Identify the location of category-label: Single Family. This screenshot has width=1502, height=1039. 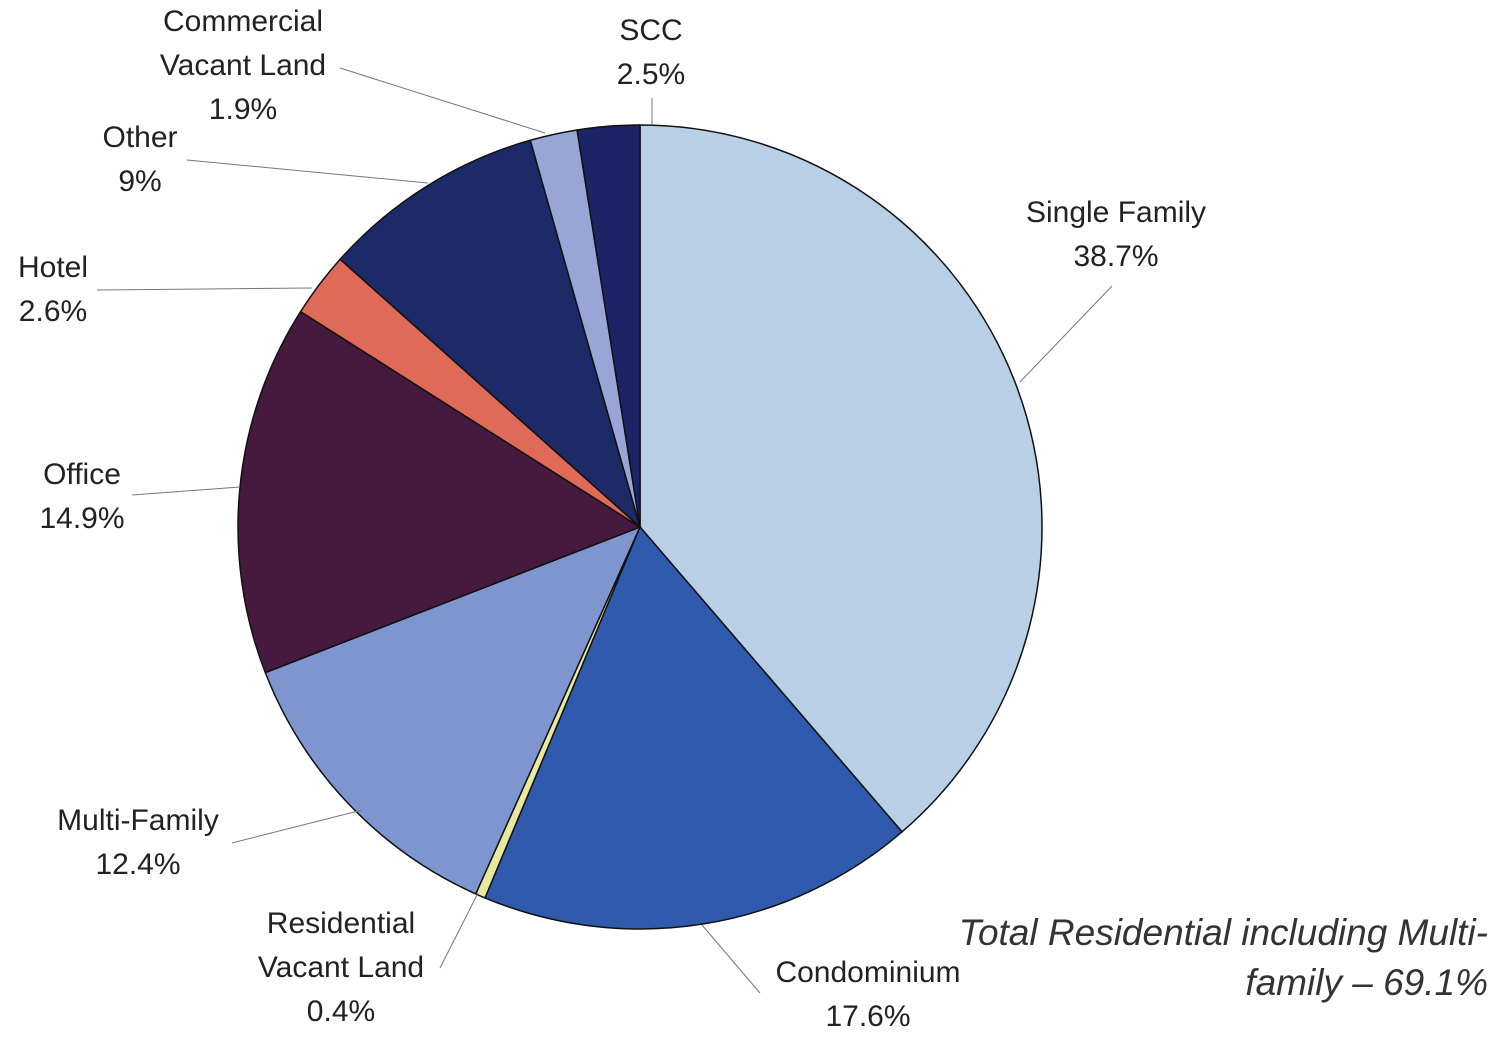
(1116, 212).